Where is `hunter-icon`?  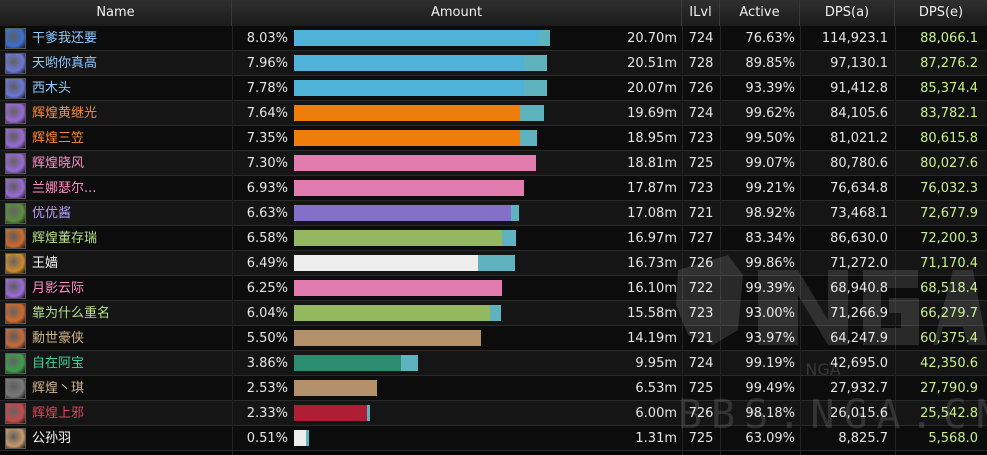
hunter-icon is located at coordinates (15, 313).